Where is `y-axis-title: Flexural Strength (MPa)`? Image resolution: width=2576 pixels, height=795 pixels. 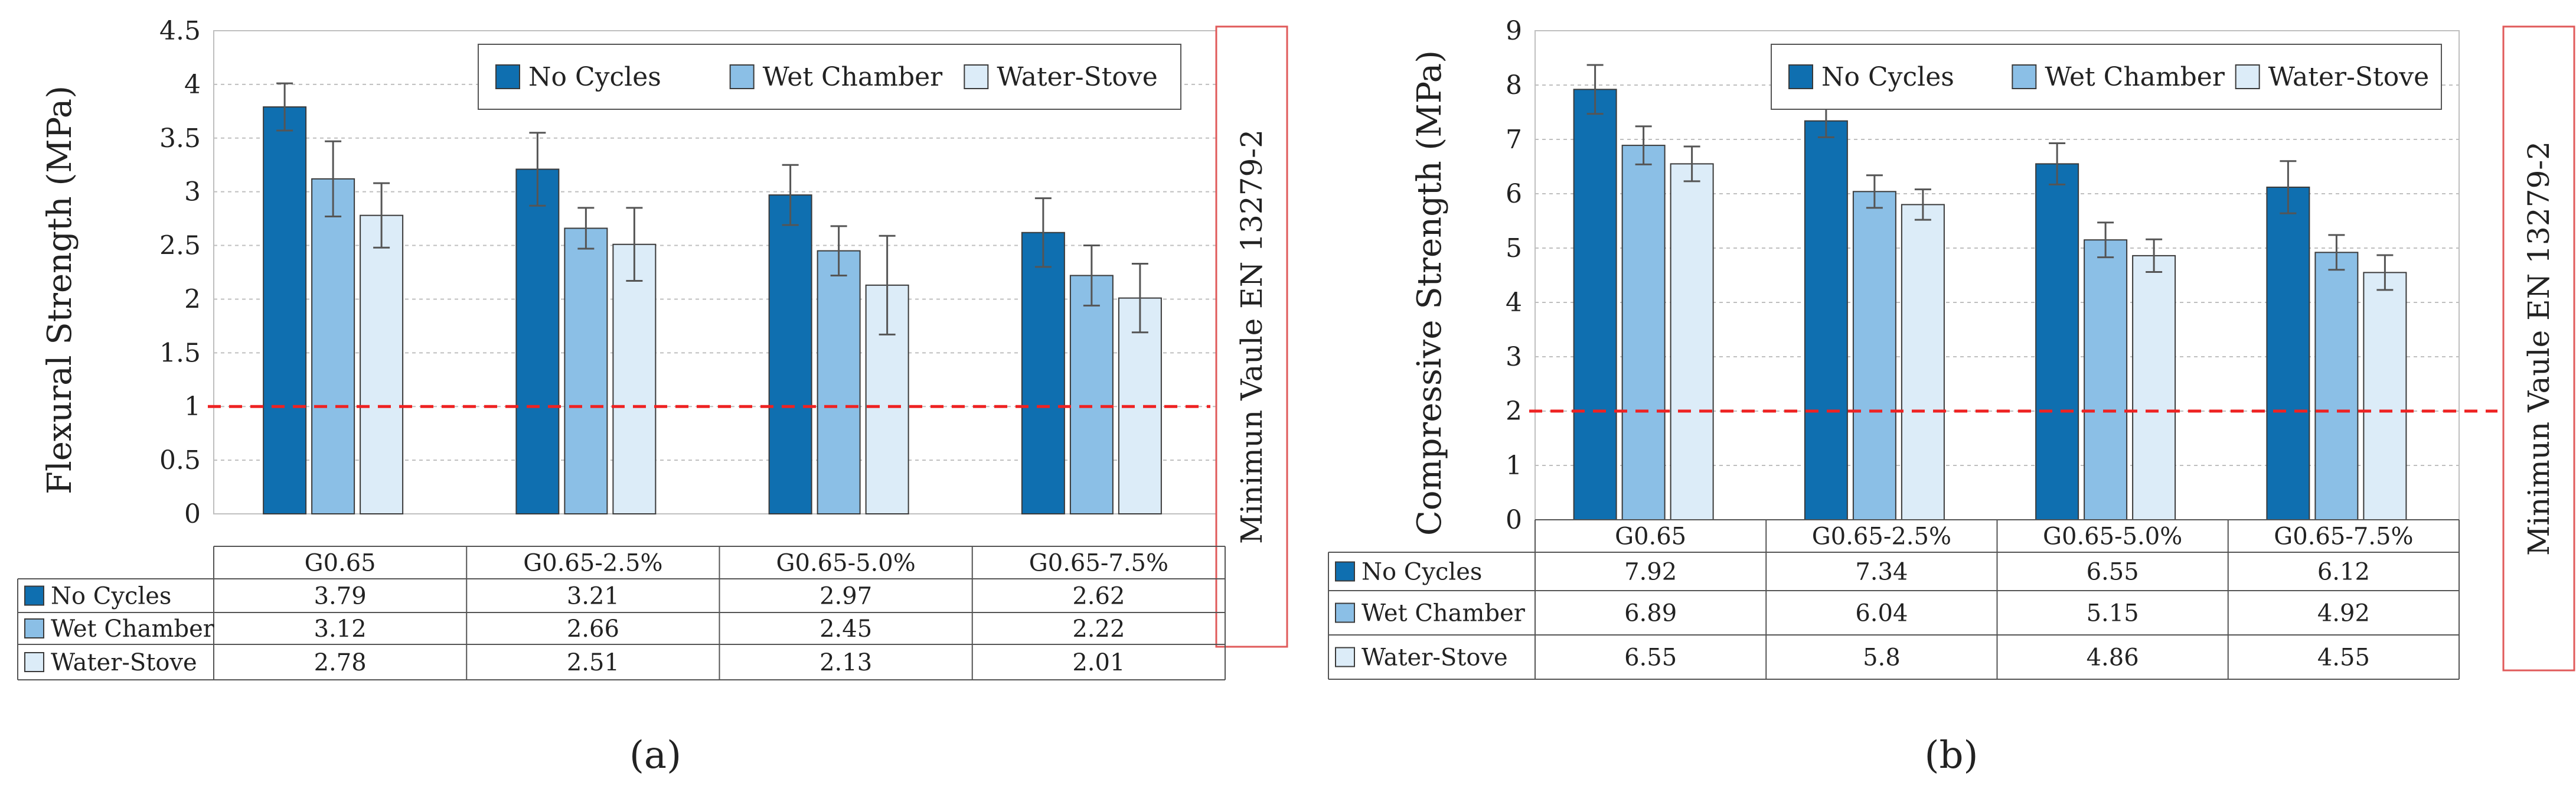
y-axis-title: Flexural Strength (MPa) is located at coordinates (60, 290).